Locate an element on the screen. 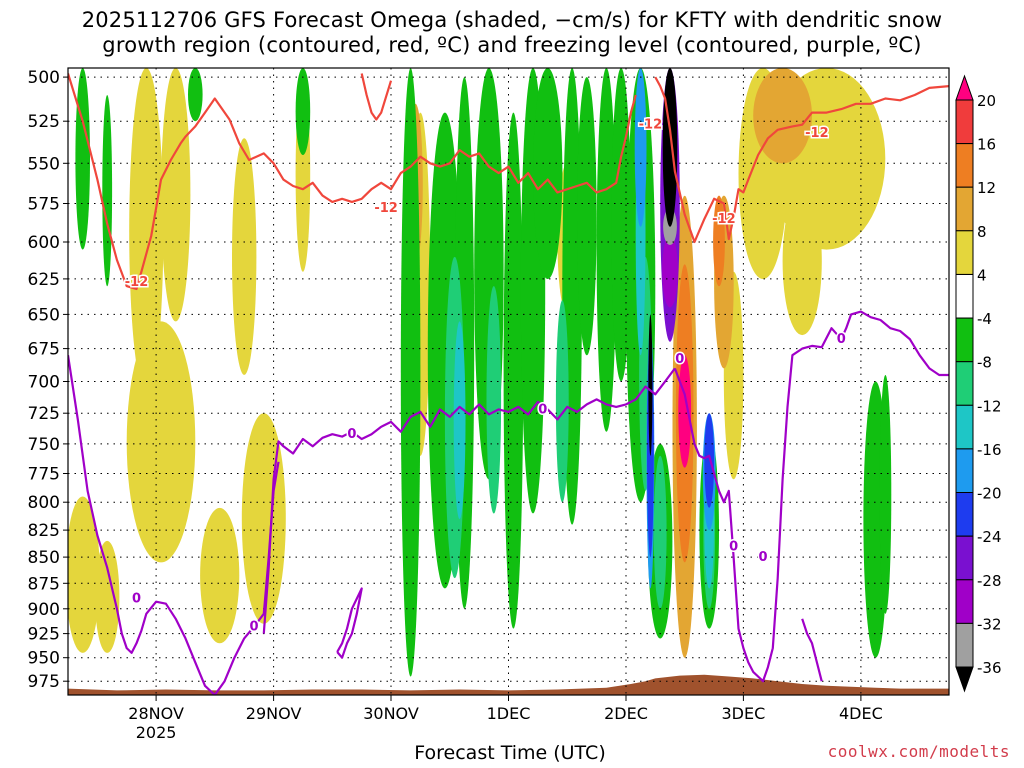 The width and height of the screenshot is (1024, 768). contour-label-dgz-0: -12 is located at coordinates (137, 282).